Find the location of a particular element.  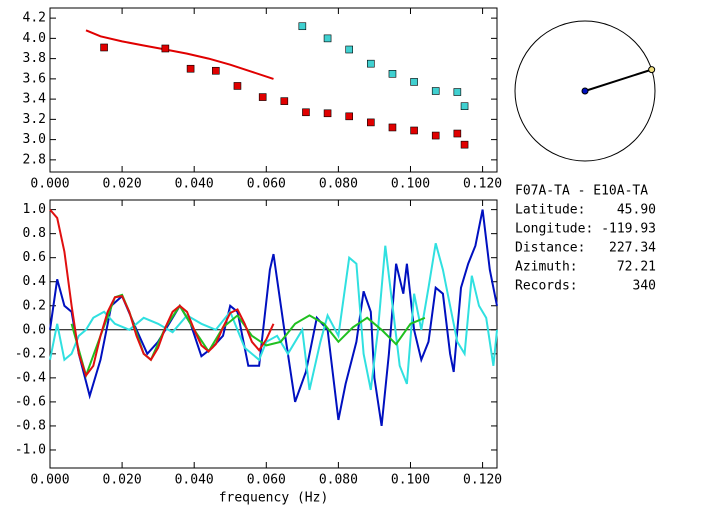

azimuth-line is located at coordinates (618, 80).